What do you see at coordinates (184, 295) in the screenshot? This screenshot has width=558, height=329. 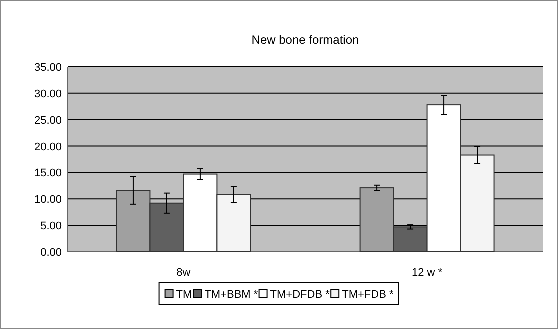 I see `legend-label: TM` at bounding box center [184, 295].